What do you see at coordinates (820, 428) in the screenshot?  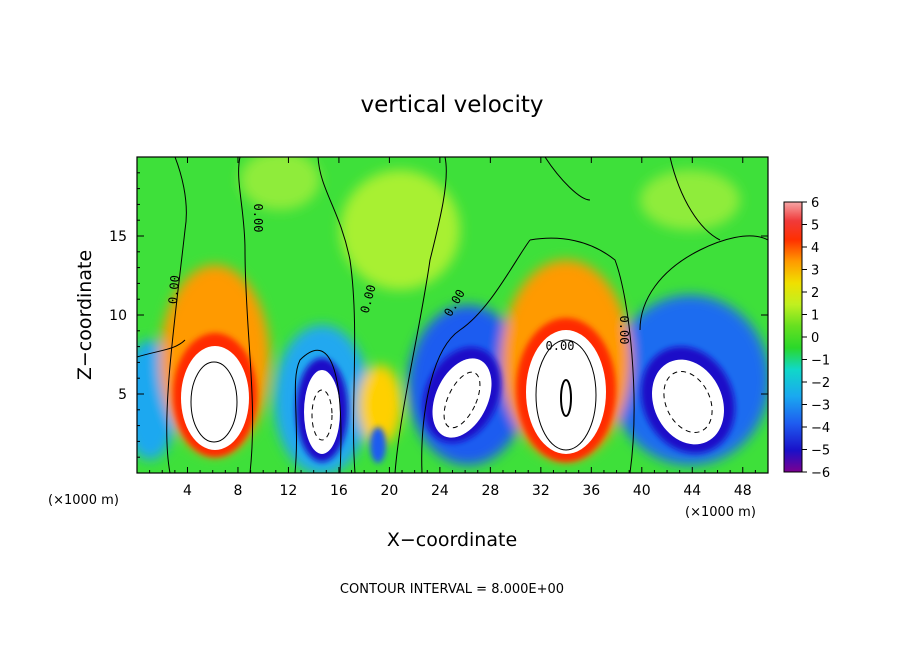 I see `colorbar-tick-label: −4` at bounding box center [820, 428].